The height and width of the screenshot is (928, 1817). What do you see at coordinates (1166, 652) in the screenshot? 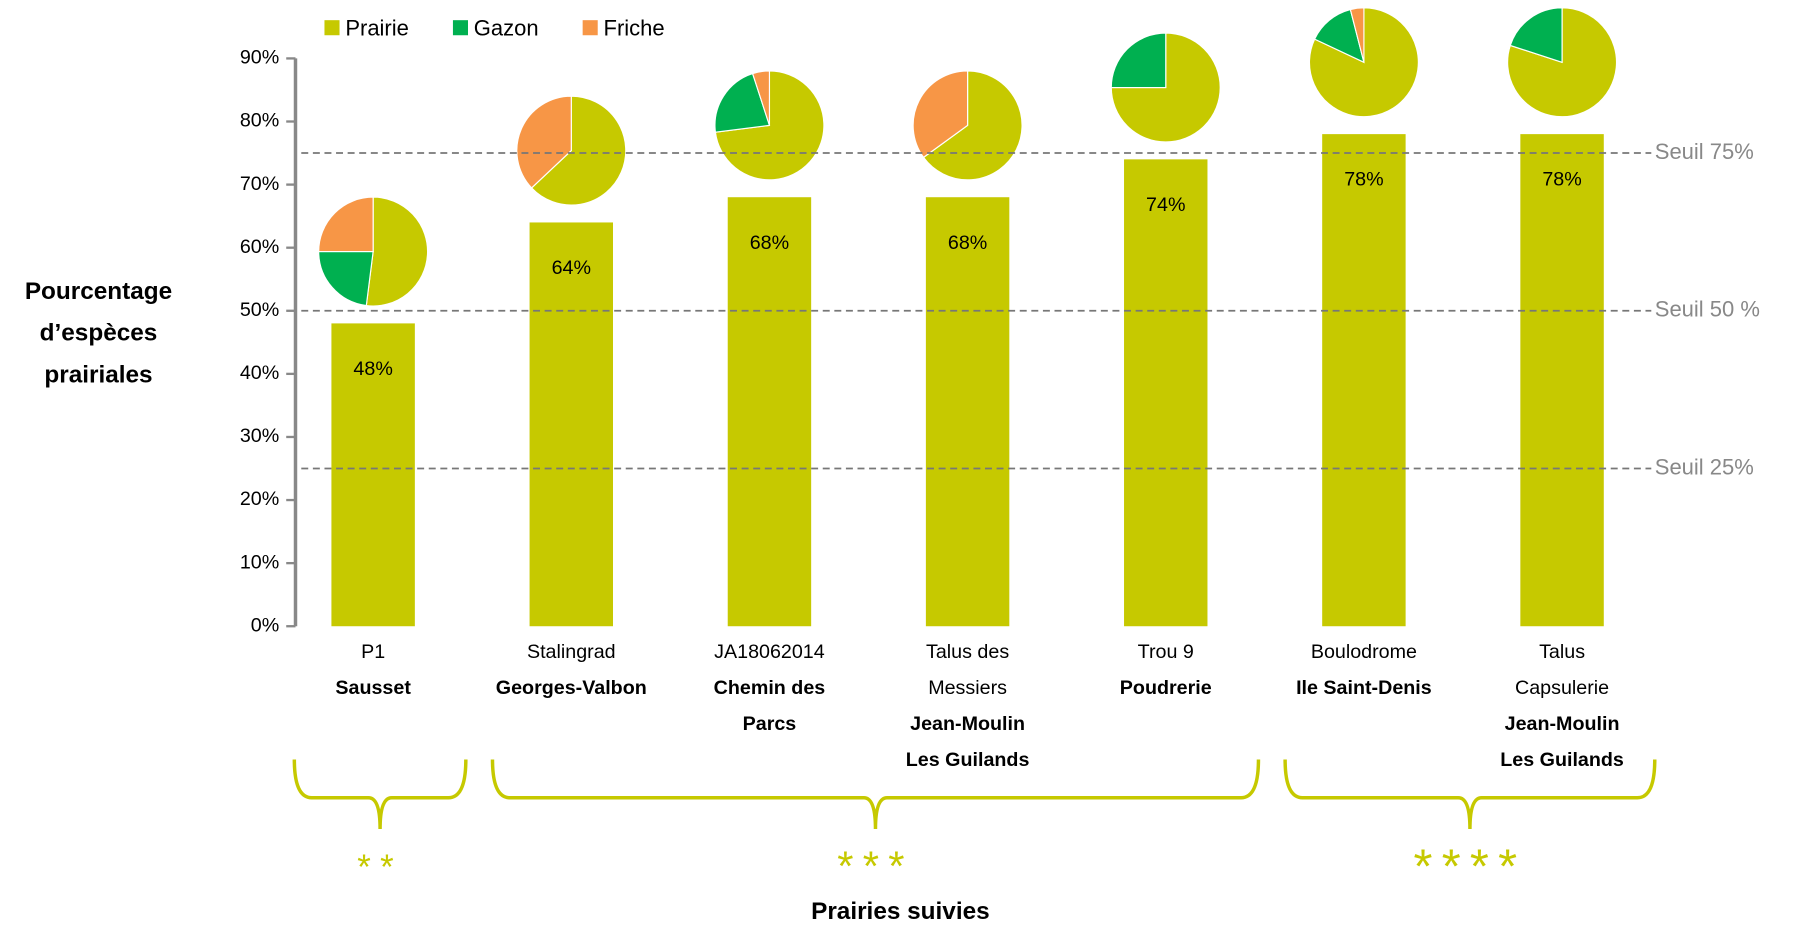
I see `x-tick-label: Trou 9` at bounding box center [1166, 652].